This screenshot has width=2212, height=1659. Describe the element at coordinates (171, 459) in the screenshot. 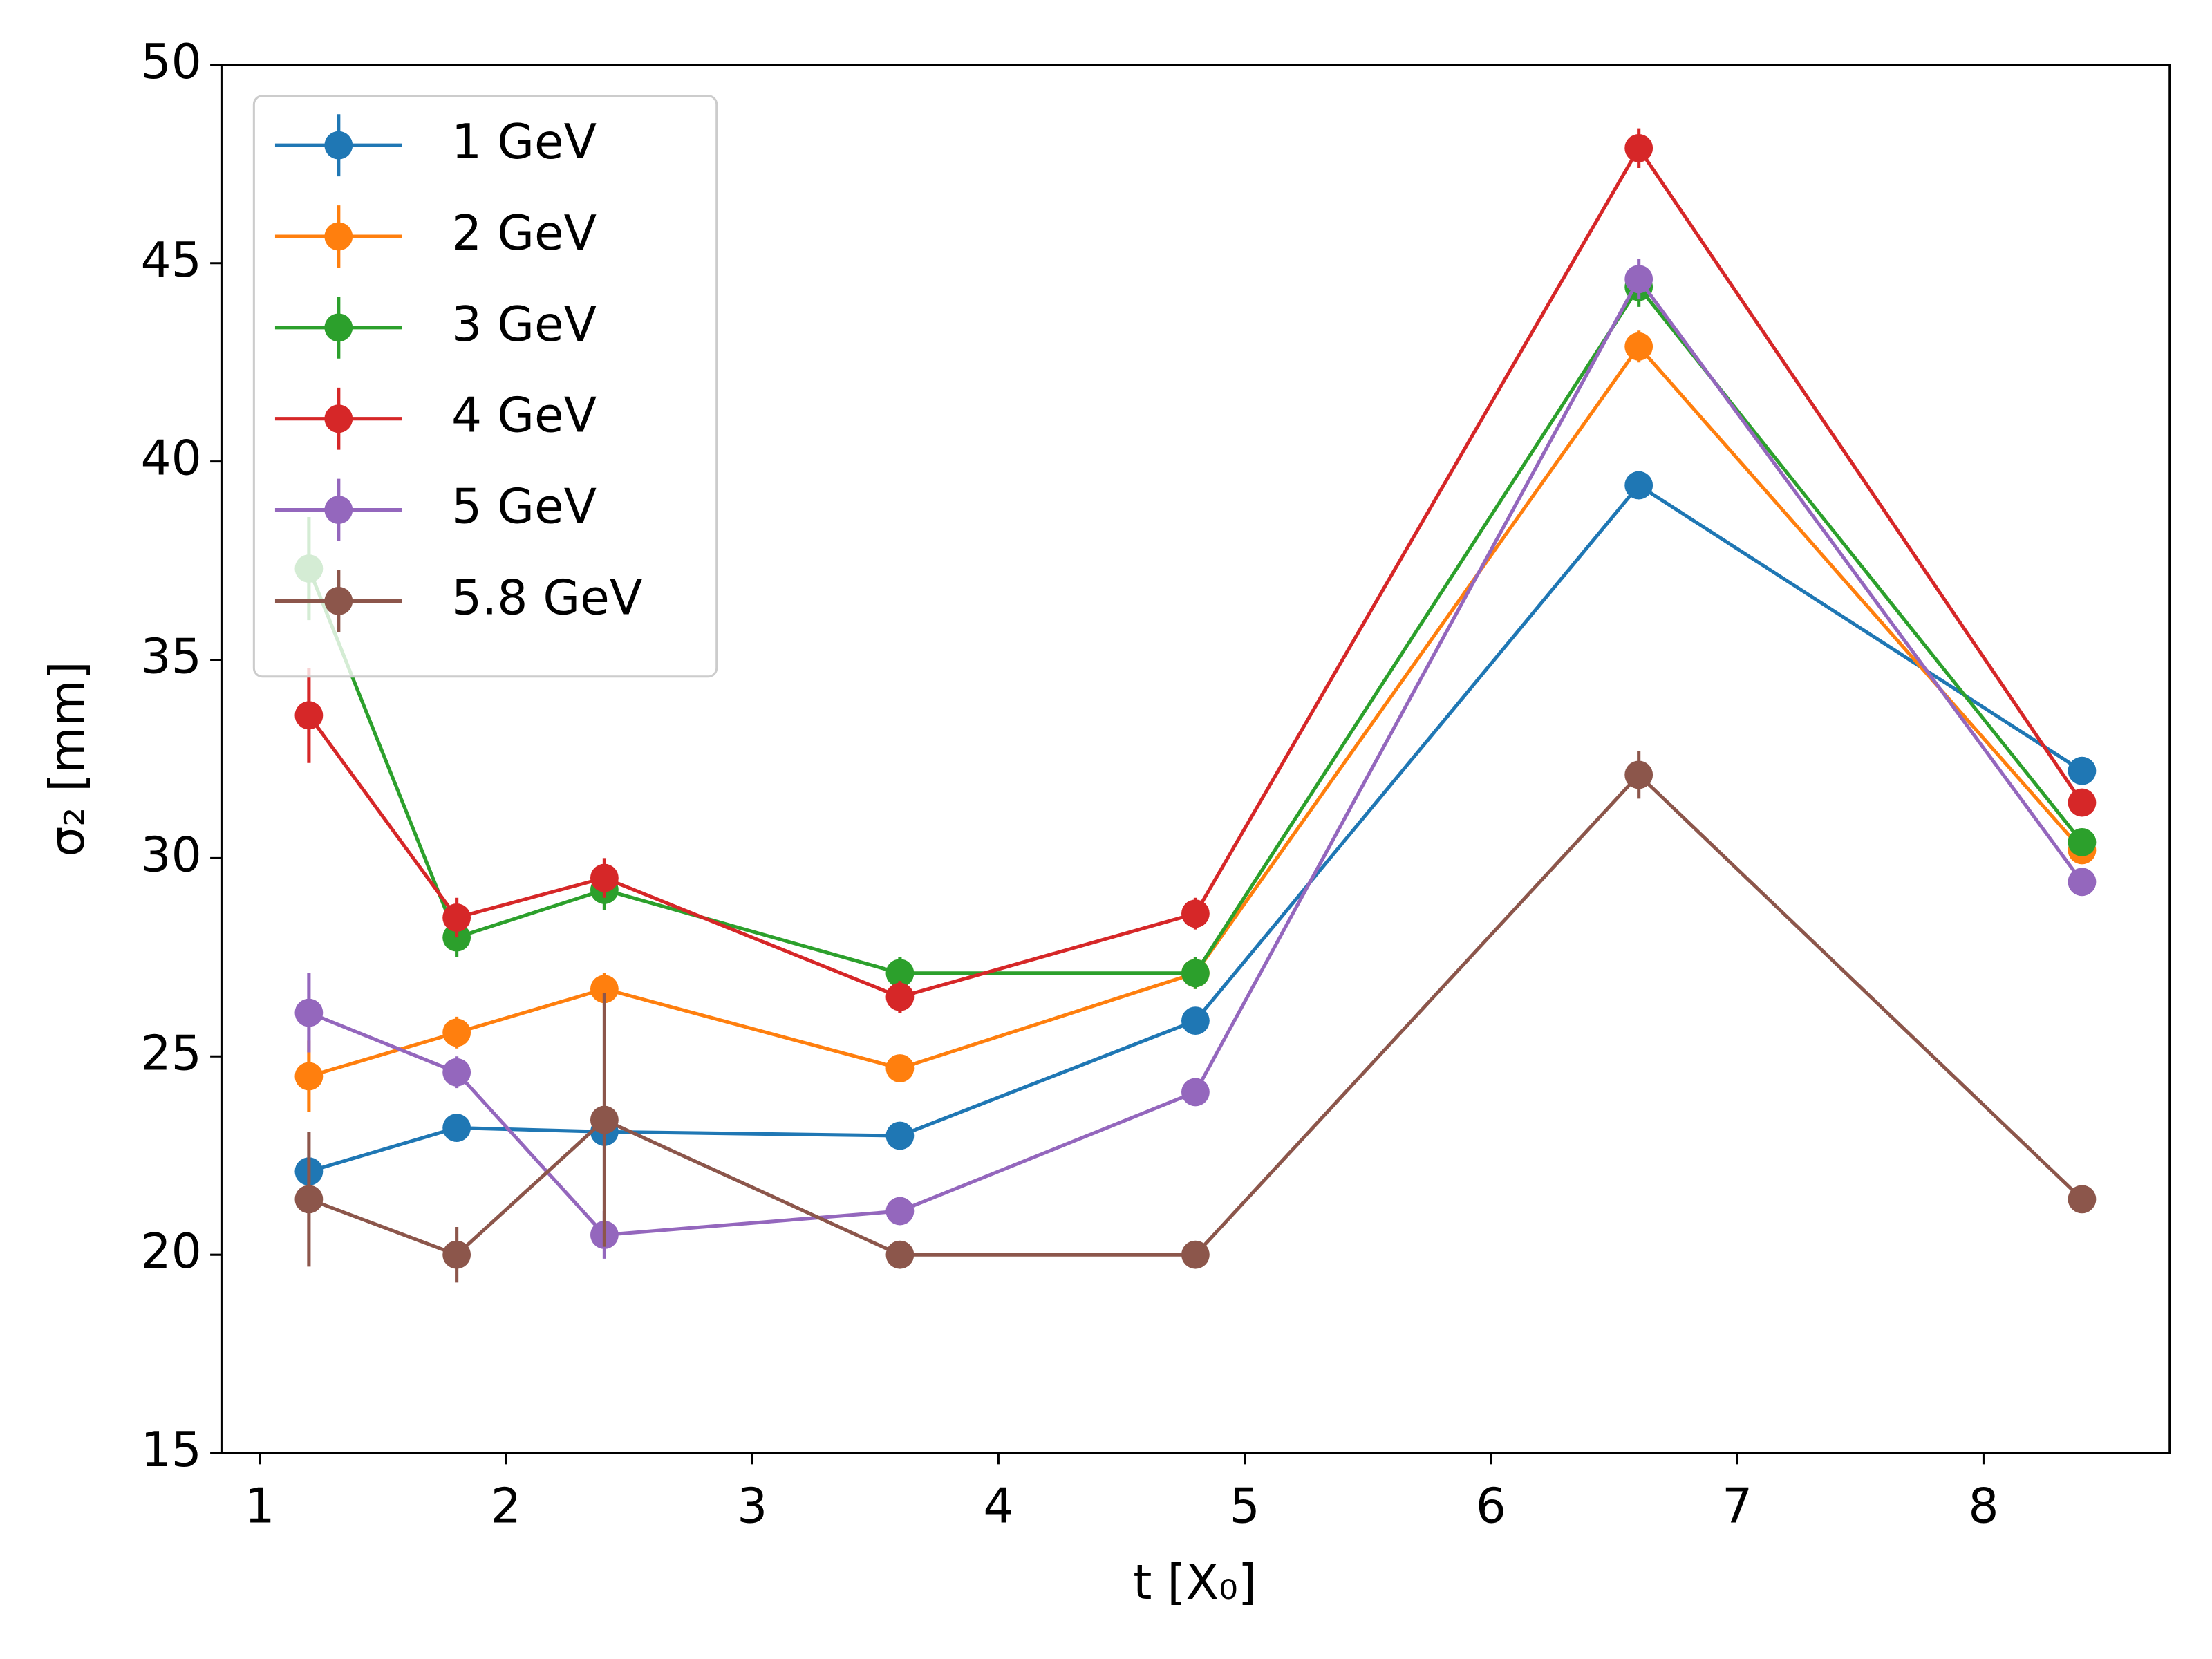

I see `y-tick-label: 40` at that location.